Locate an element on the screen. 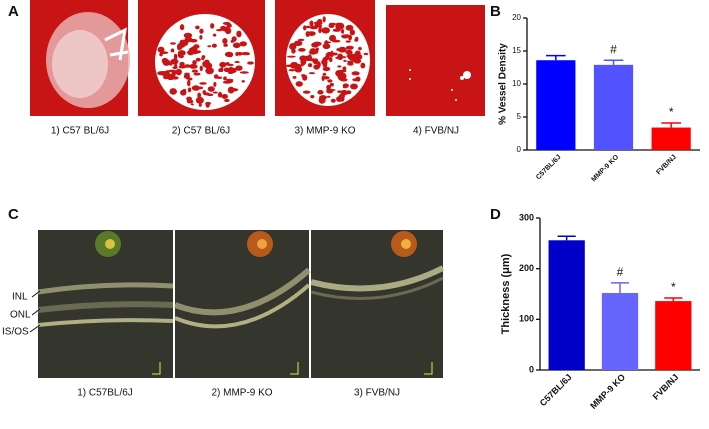  y-tick-label: 100 is located at coordinates (526, 319).